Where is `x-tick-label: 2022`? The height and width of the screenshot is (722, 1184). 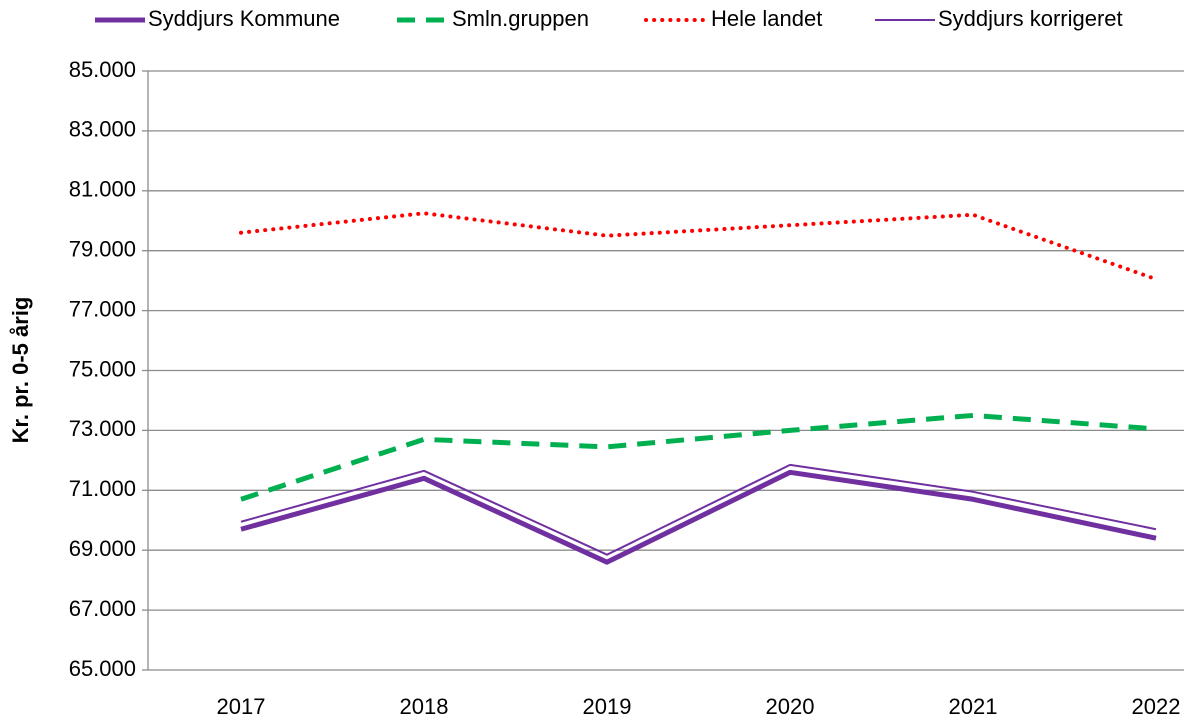
x-tick-label: 2022 is located at coordinates (1156, 706).